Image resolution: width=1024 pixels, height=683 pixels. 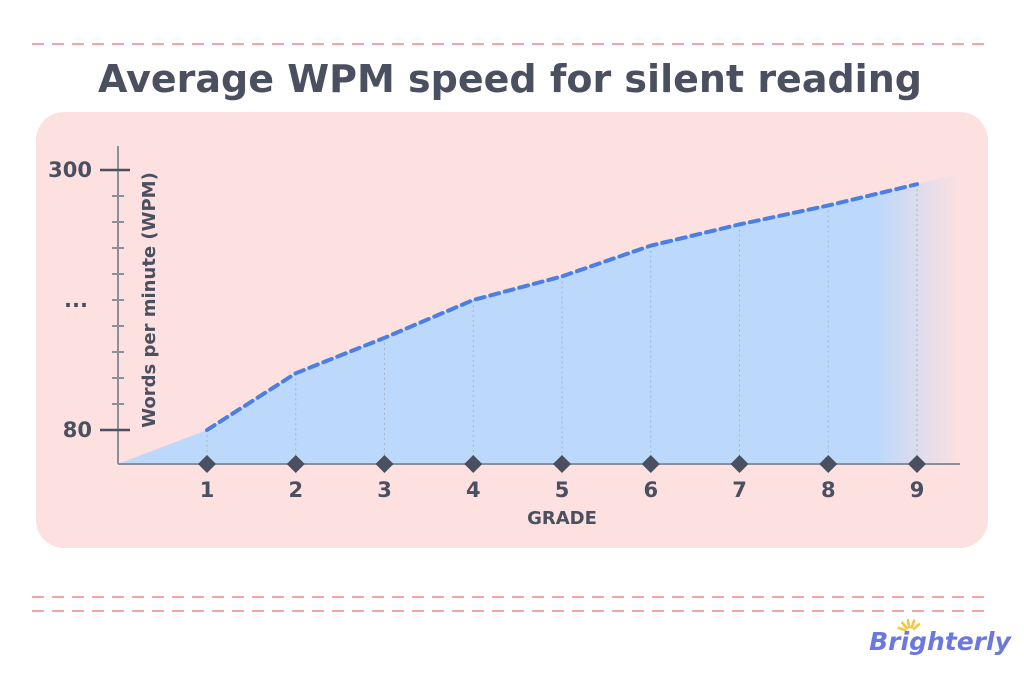 I want to click on x-axis-label: GRADE, so click(x=562, y=518).